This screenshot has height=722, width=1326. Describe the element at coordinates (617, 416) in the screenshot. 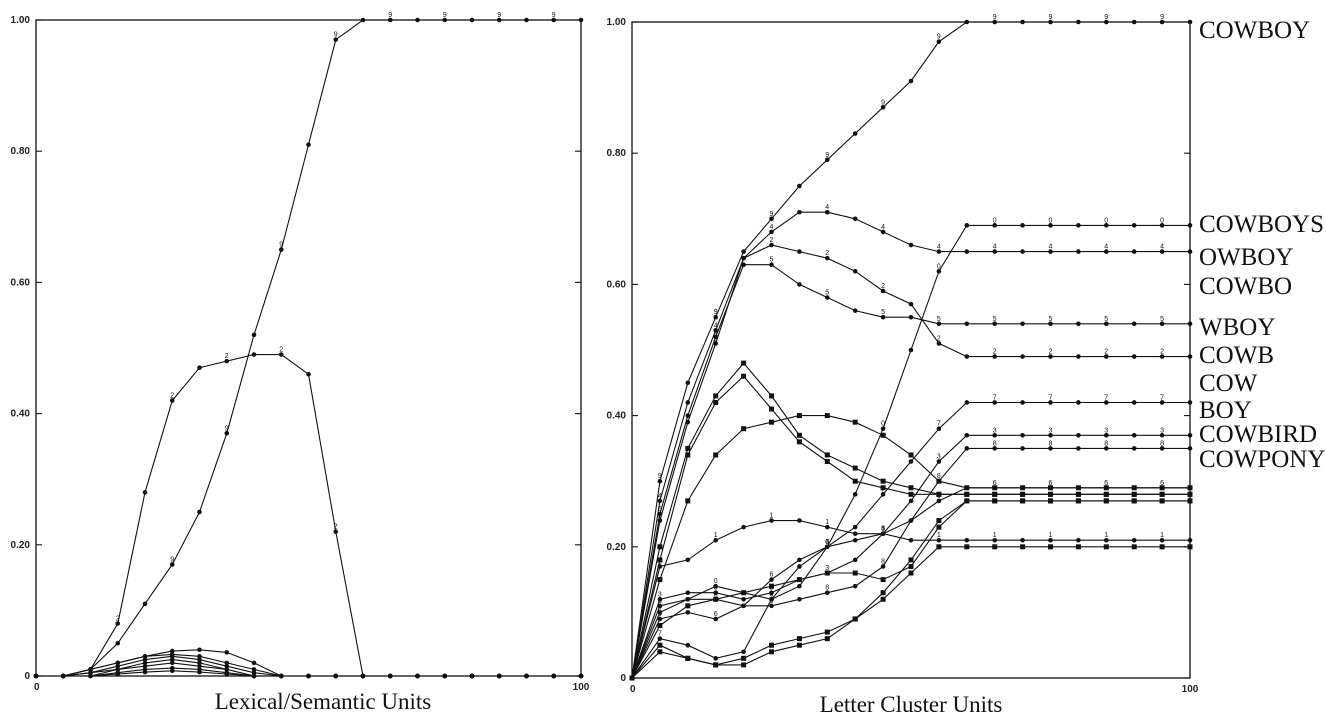

I see `y-tick-label: 0.40` at that location.